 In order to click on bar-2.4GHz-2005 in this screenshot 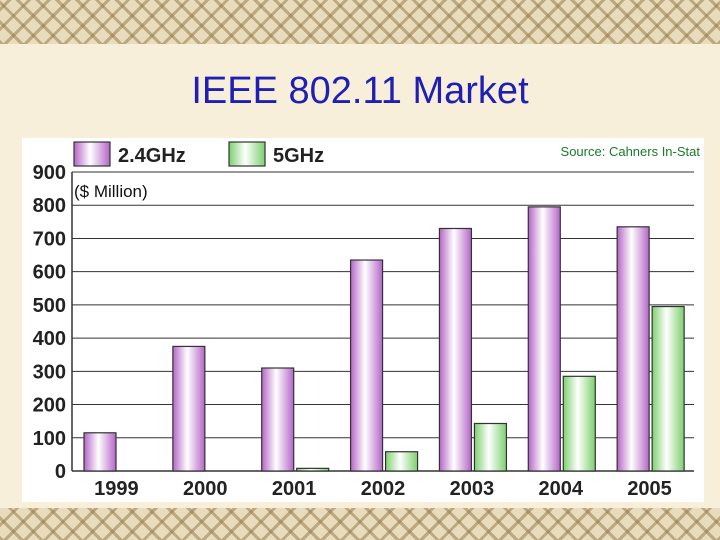, I will do `click(633, 349)`.